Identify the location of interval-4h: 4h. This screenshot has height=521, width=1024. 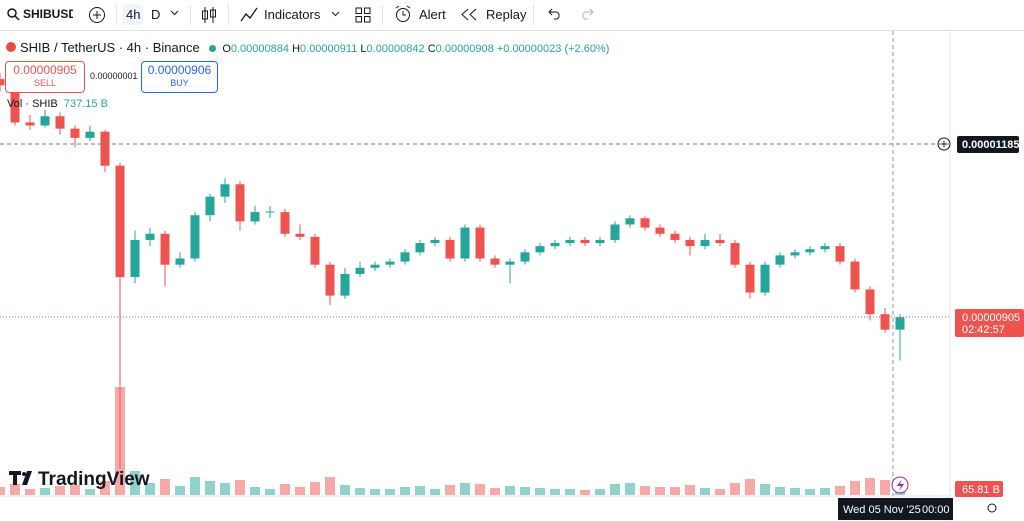
(133, 14).